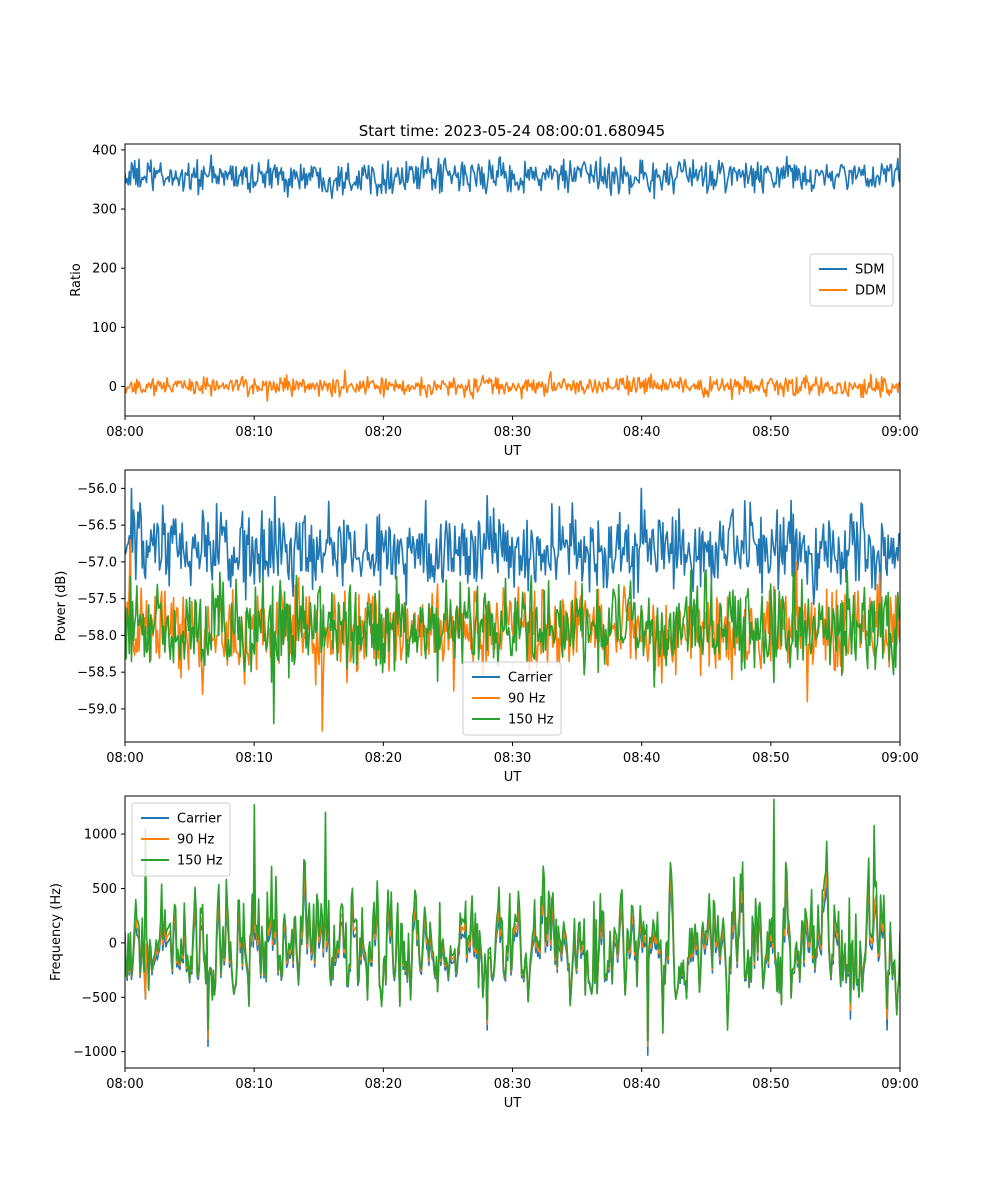  I want to click on y-axis-label: Frequency (Hz), so click(56, 932).